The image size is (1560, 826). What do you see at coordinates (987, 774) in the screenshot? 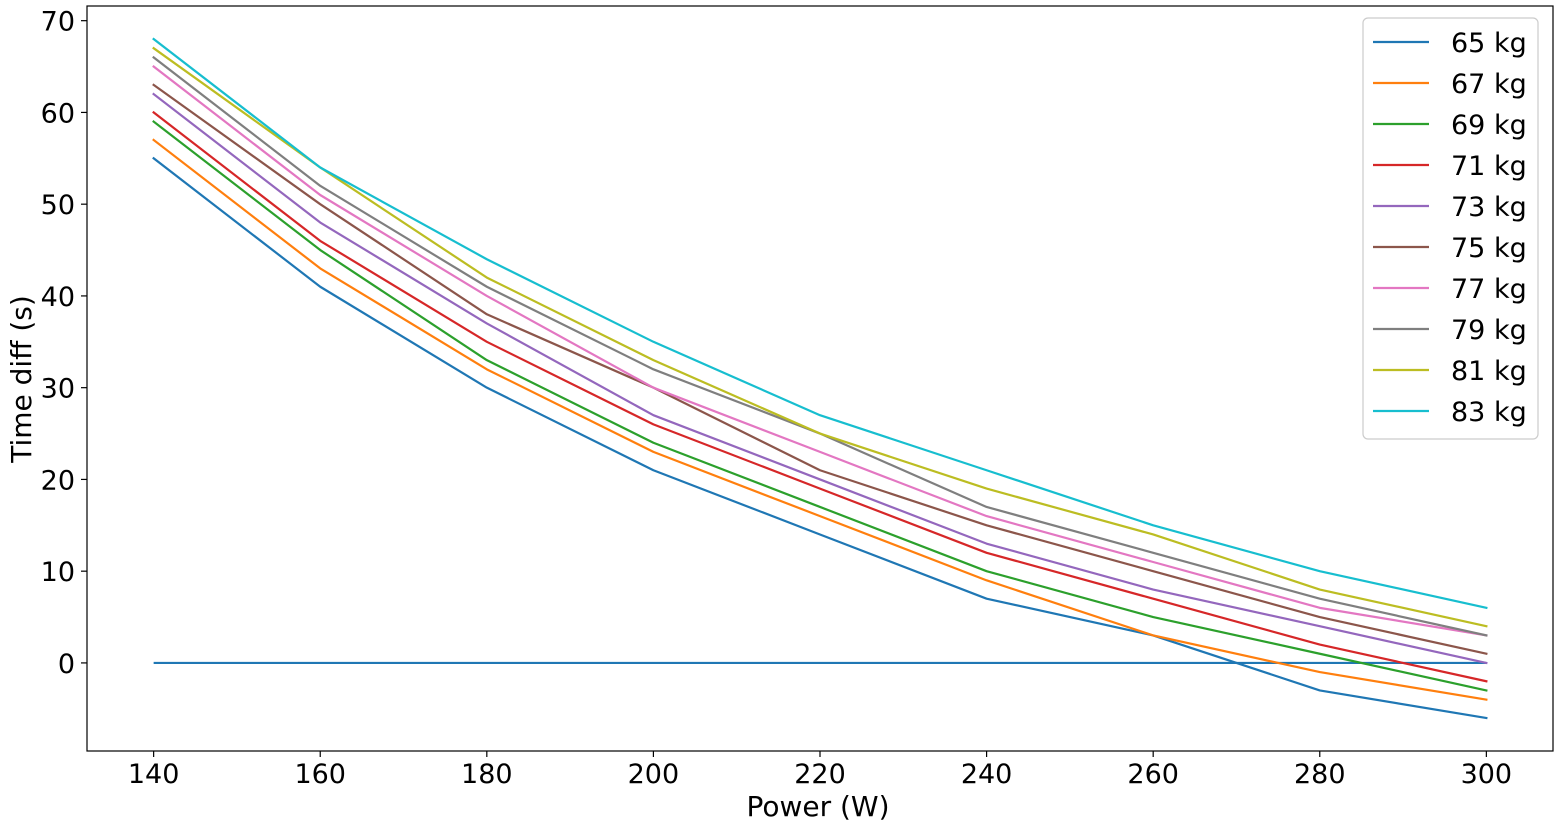
I see `x-tick-label: 240` at bounding box center [987, 774].